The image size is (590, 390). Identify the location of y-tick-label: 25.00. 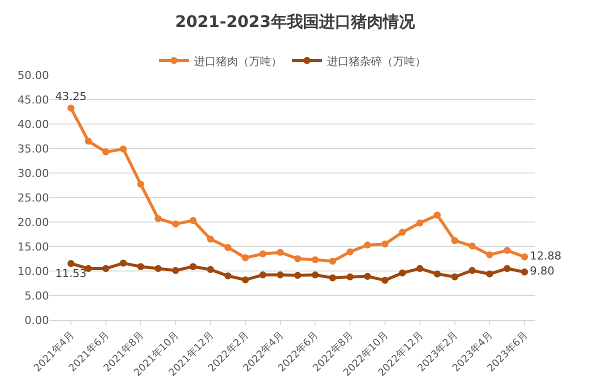
(33, 197).